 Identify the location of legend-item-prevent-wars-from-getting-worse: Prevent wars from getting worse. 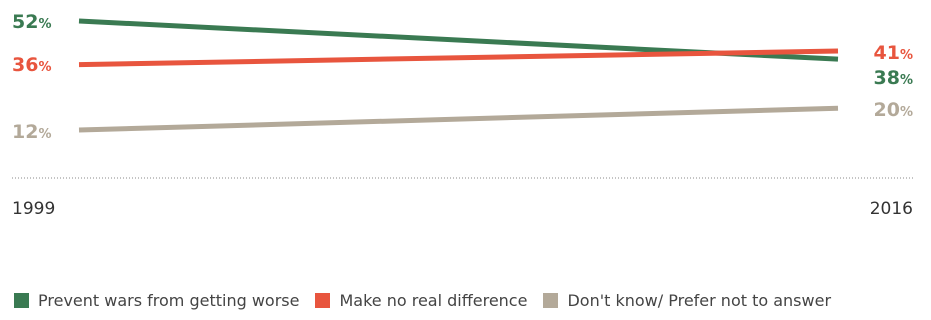
(156, 300).